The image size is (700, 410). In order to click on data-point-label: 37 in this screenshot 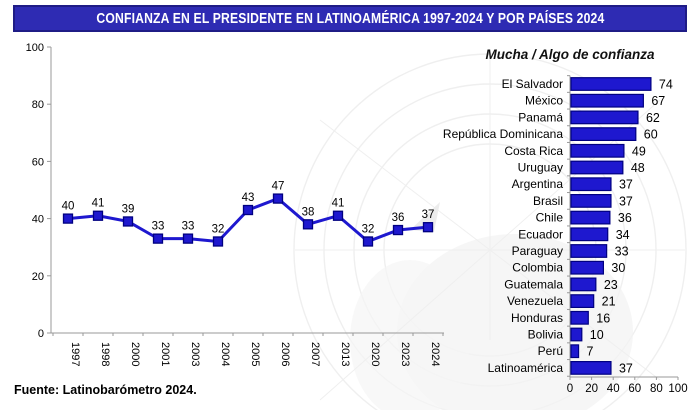, I will do `click(428, 215)`.